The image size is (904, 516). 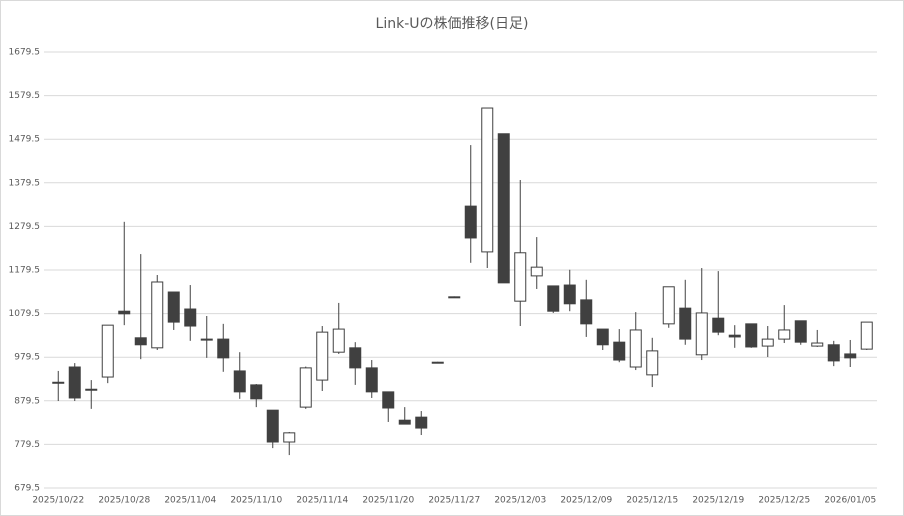 I want to click on y-tick-label: 979.5, so click(x=27, y=358).